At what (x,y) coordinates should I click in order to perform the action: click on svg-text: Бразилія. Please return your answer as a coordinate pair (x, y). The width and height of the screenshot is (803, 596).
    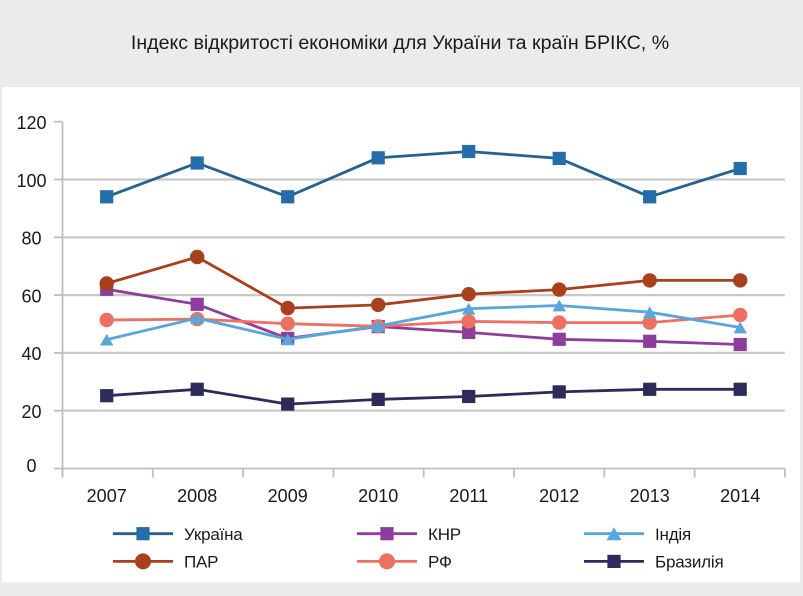
    Looking at the image, I should click on (689, 562).